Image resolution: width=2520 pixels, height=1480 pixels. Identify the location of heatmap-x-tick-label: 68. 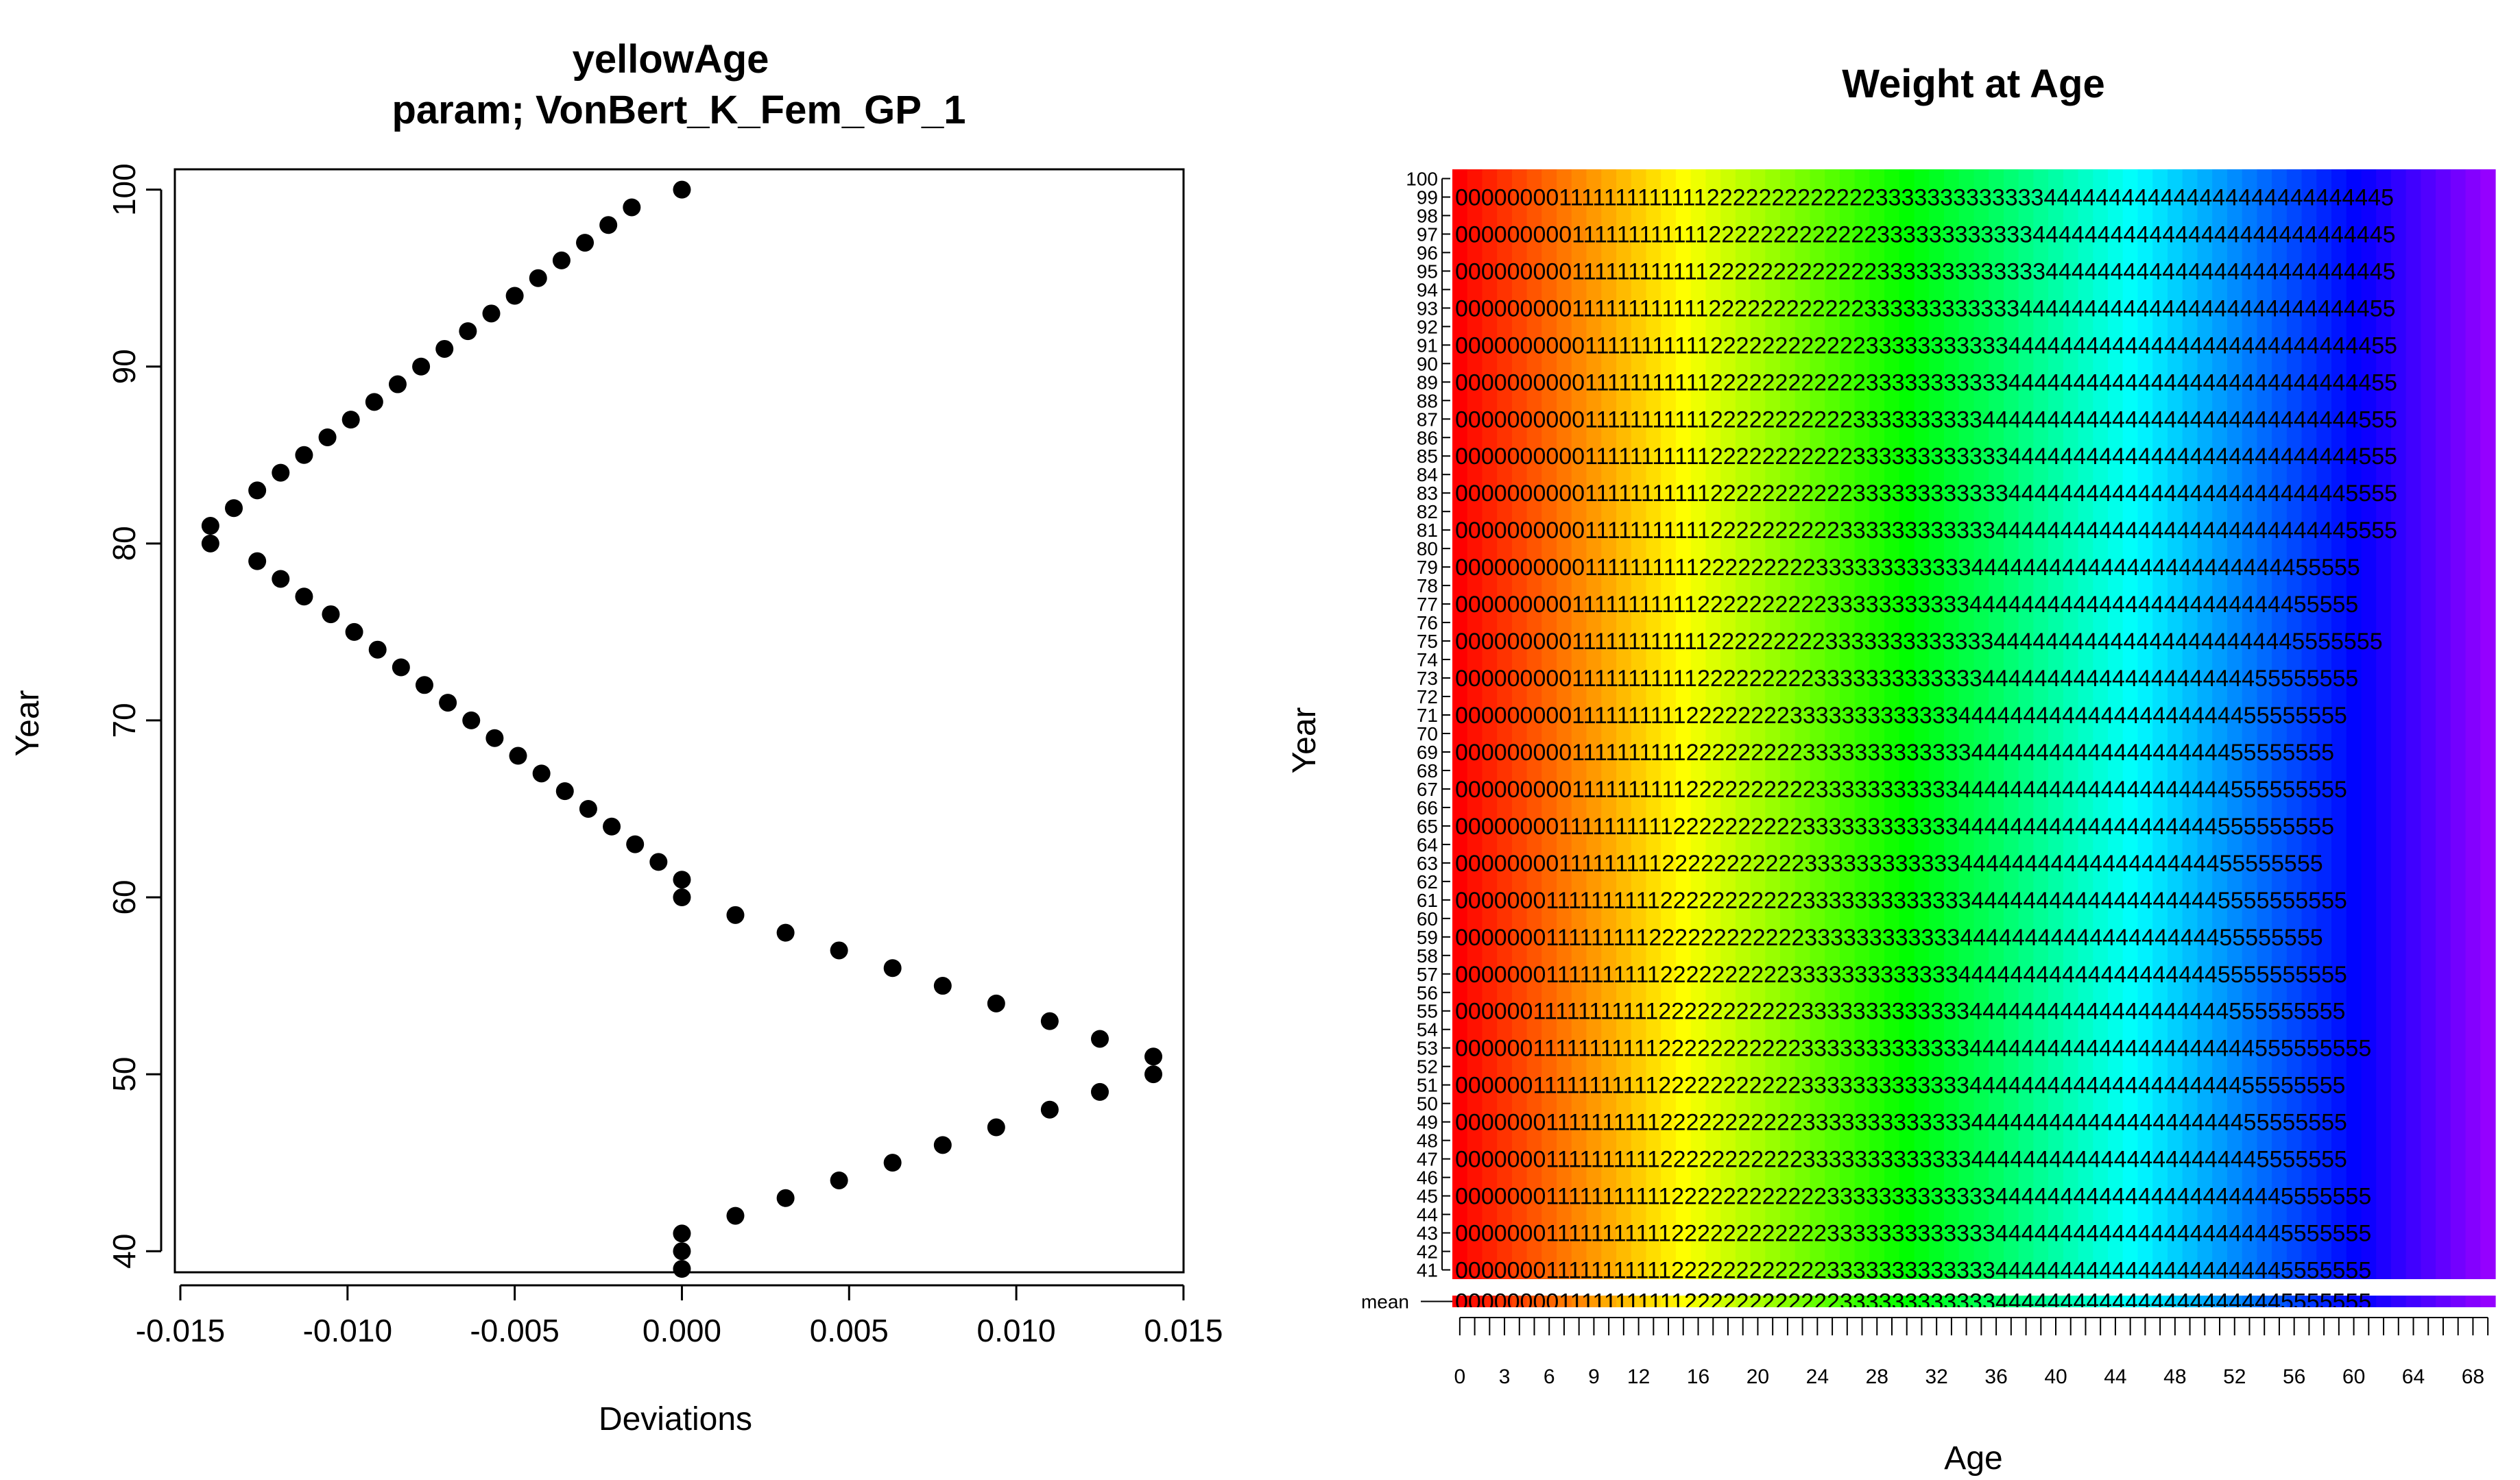
(2473, 1377).